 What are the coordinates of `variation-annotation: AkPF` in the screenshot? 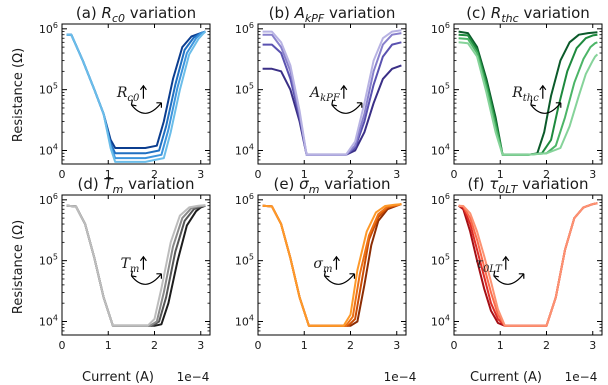 It's located at (324, 94).